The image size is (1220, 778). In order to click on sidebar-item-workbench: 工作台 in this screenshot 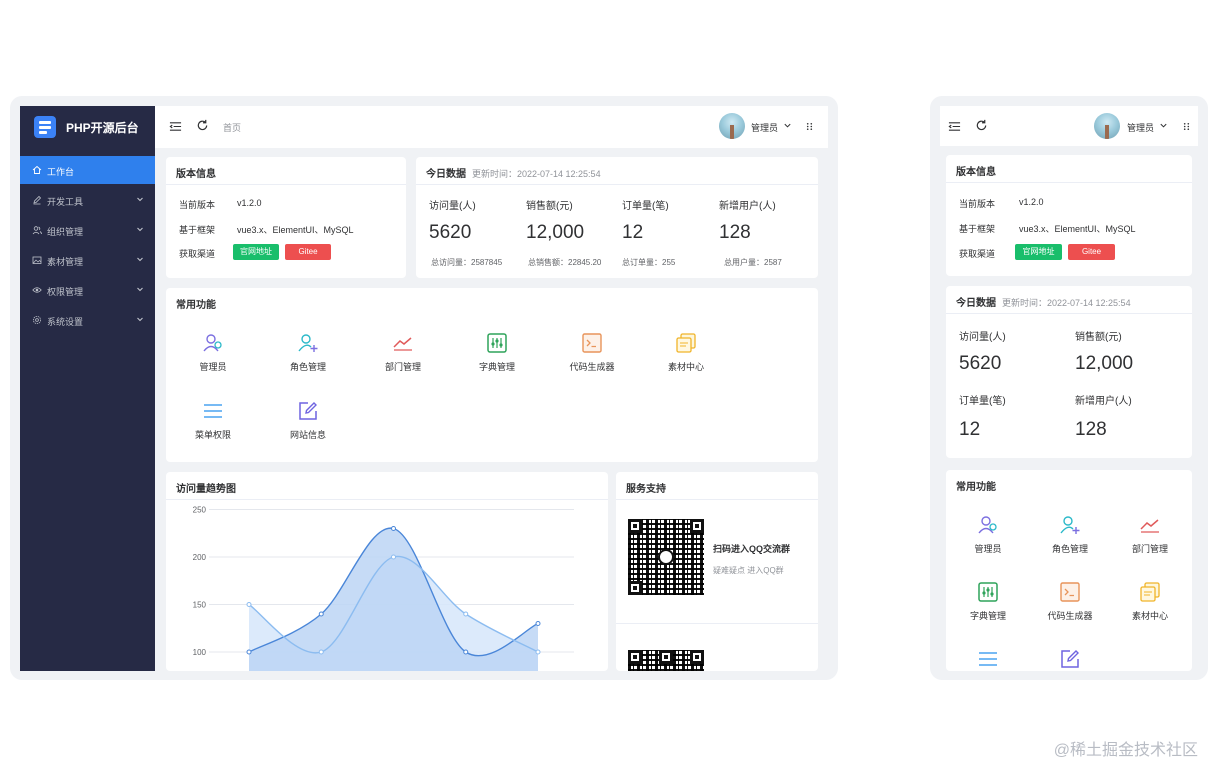, I will do `click(87, 170)`.